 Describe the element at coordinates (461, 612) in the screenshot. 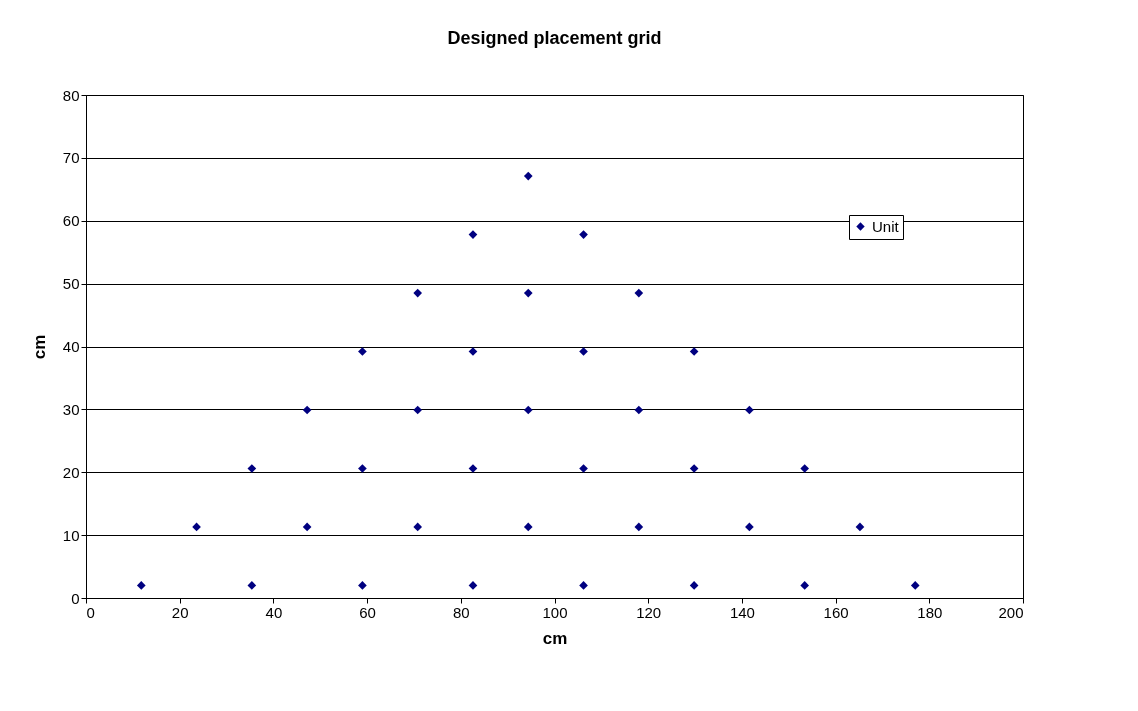

I see `x-tick-label: 80` at that location.